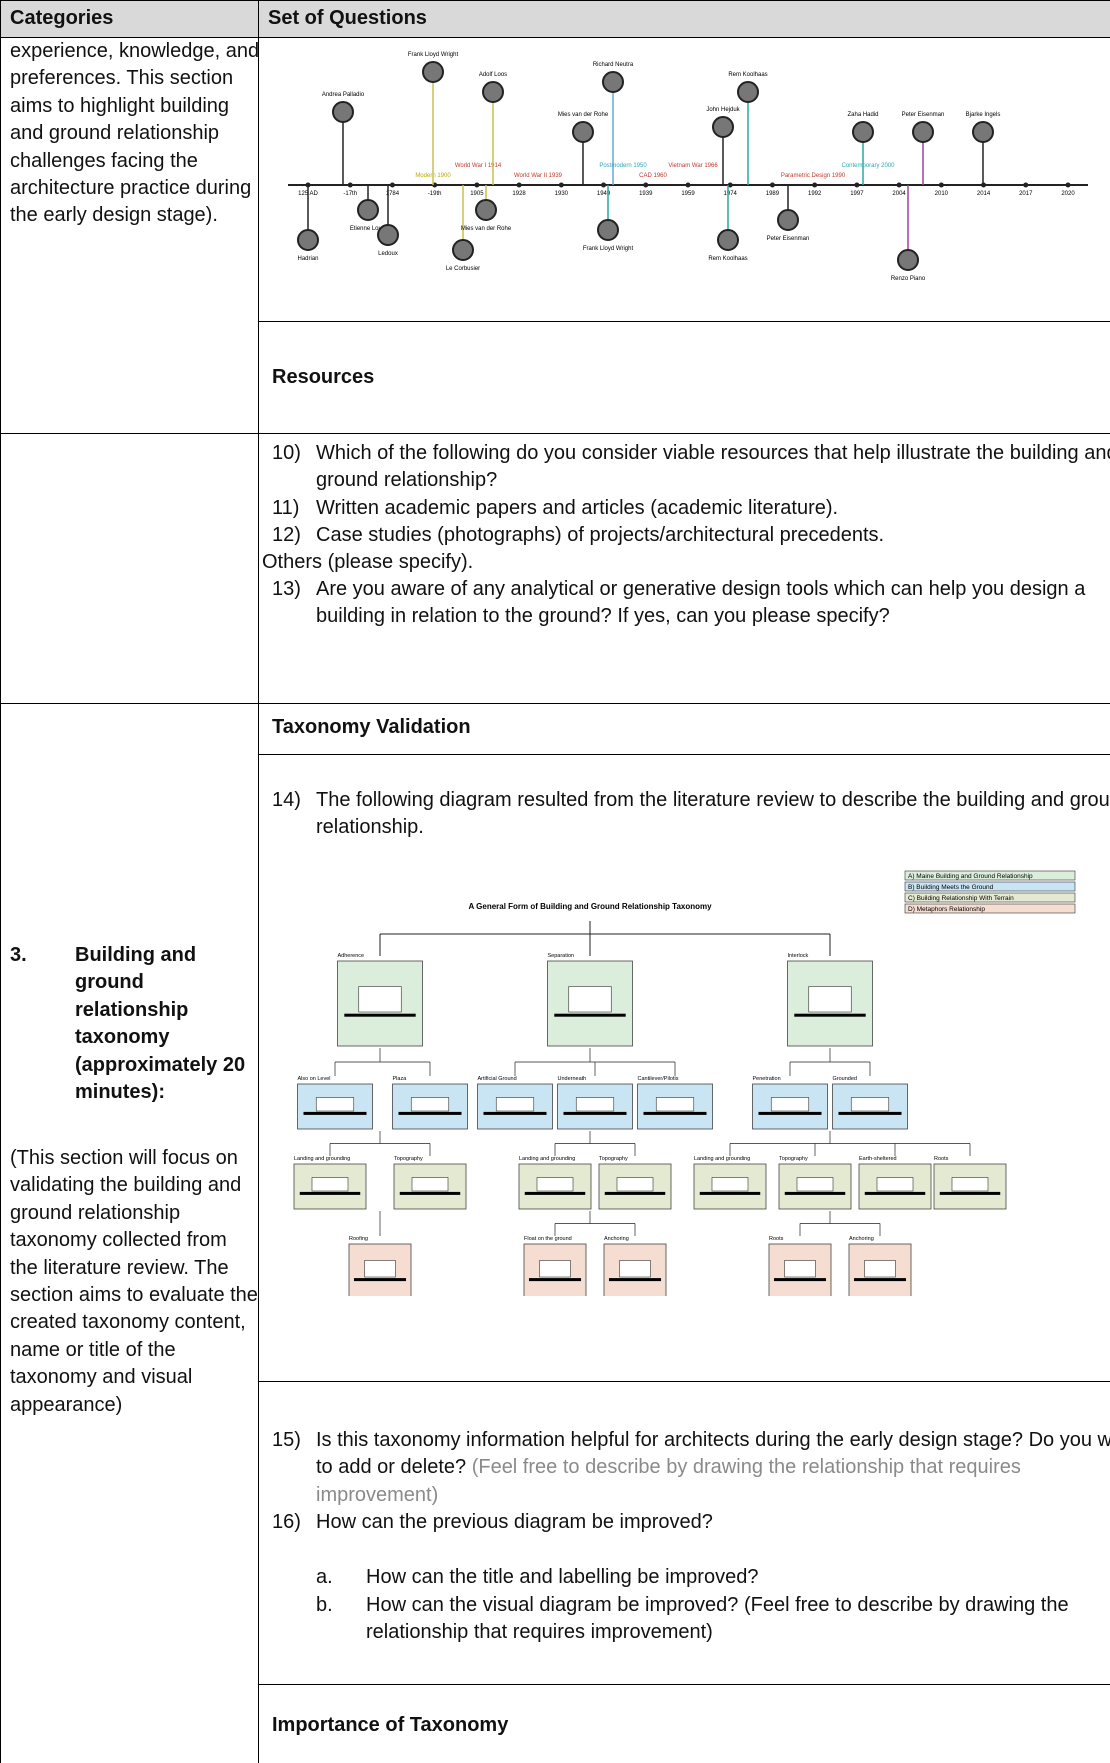 This screenshot has height=1763, width=1110. Describe the element at coordinates (519, 194) in the screenshot. I see `timeline-year: 1928` at that location.